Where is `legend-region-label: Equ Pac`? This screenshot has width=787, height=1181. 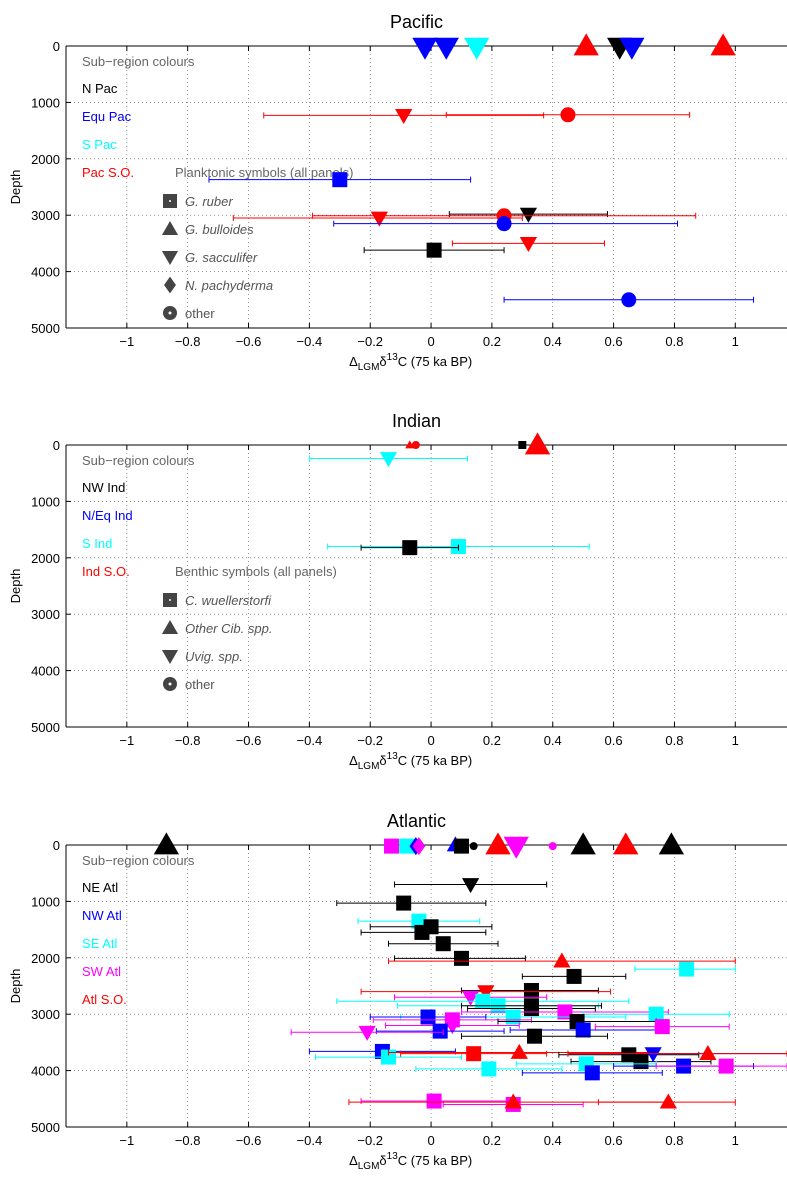
legend-region-label: Equ Pac is located at coordinates (107, 116).